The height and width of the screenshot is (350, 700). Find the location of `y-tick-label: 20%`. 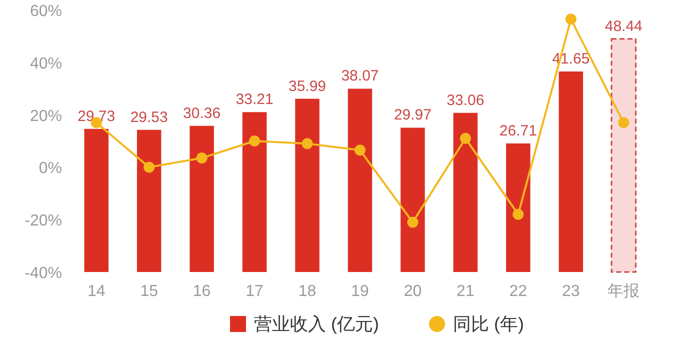

y-tick-label: 20% is located at coordinates (46, 116).